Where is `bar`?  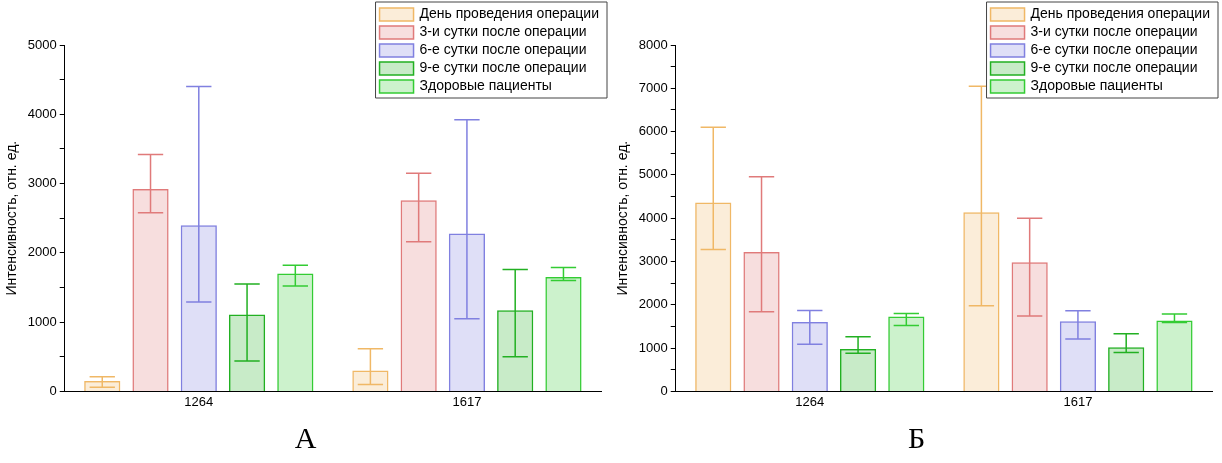 bar is located at coordinates (906, 353).